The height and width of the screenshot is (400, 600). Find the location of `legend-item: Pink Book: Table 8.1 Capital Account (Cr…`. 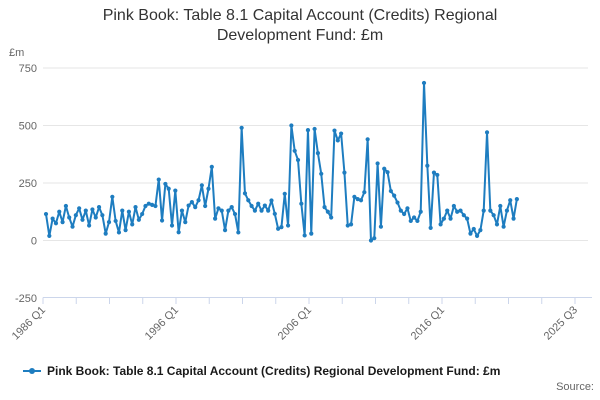

legend-item: Pink Book: Table 8.1 Capital Account (Cr… is located at coordinates (261, 371).